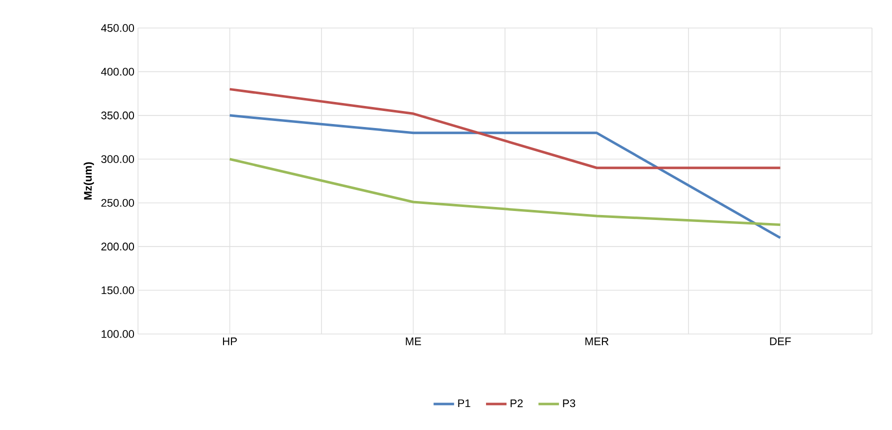 Image resolution: width=892 pixels, height=430 pixels. What do you see at coordinates (117, 246) in the screenshot?
I see `y-tick-label: 200.00` at bounding box center [117, 246].